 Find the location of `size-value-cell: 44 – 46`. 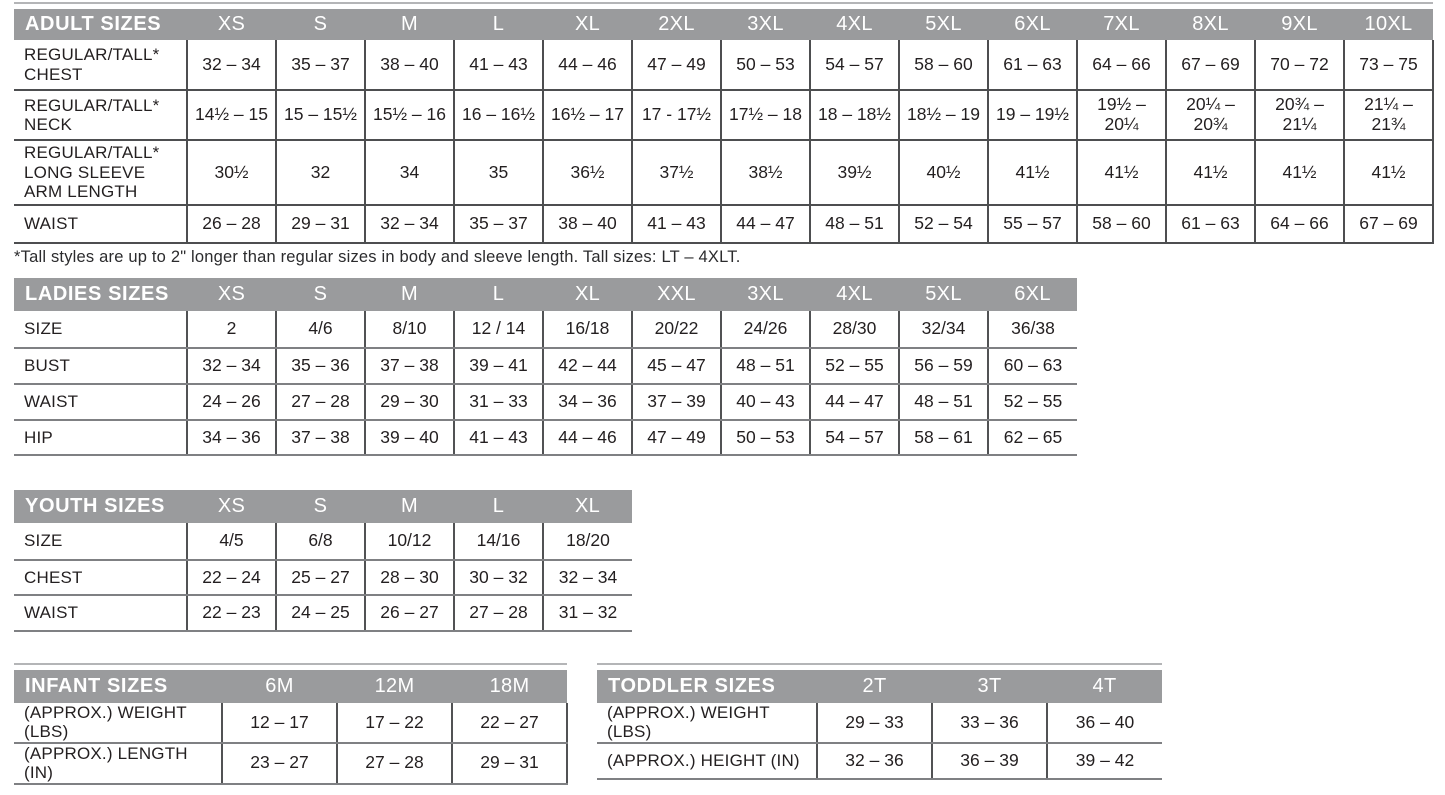

size-value-cell: 44 – 46 is located at coordinates (587, 438).